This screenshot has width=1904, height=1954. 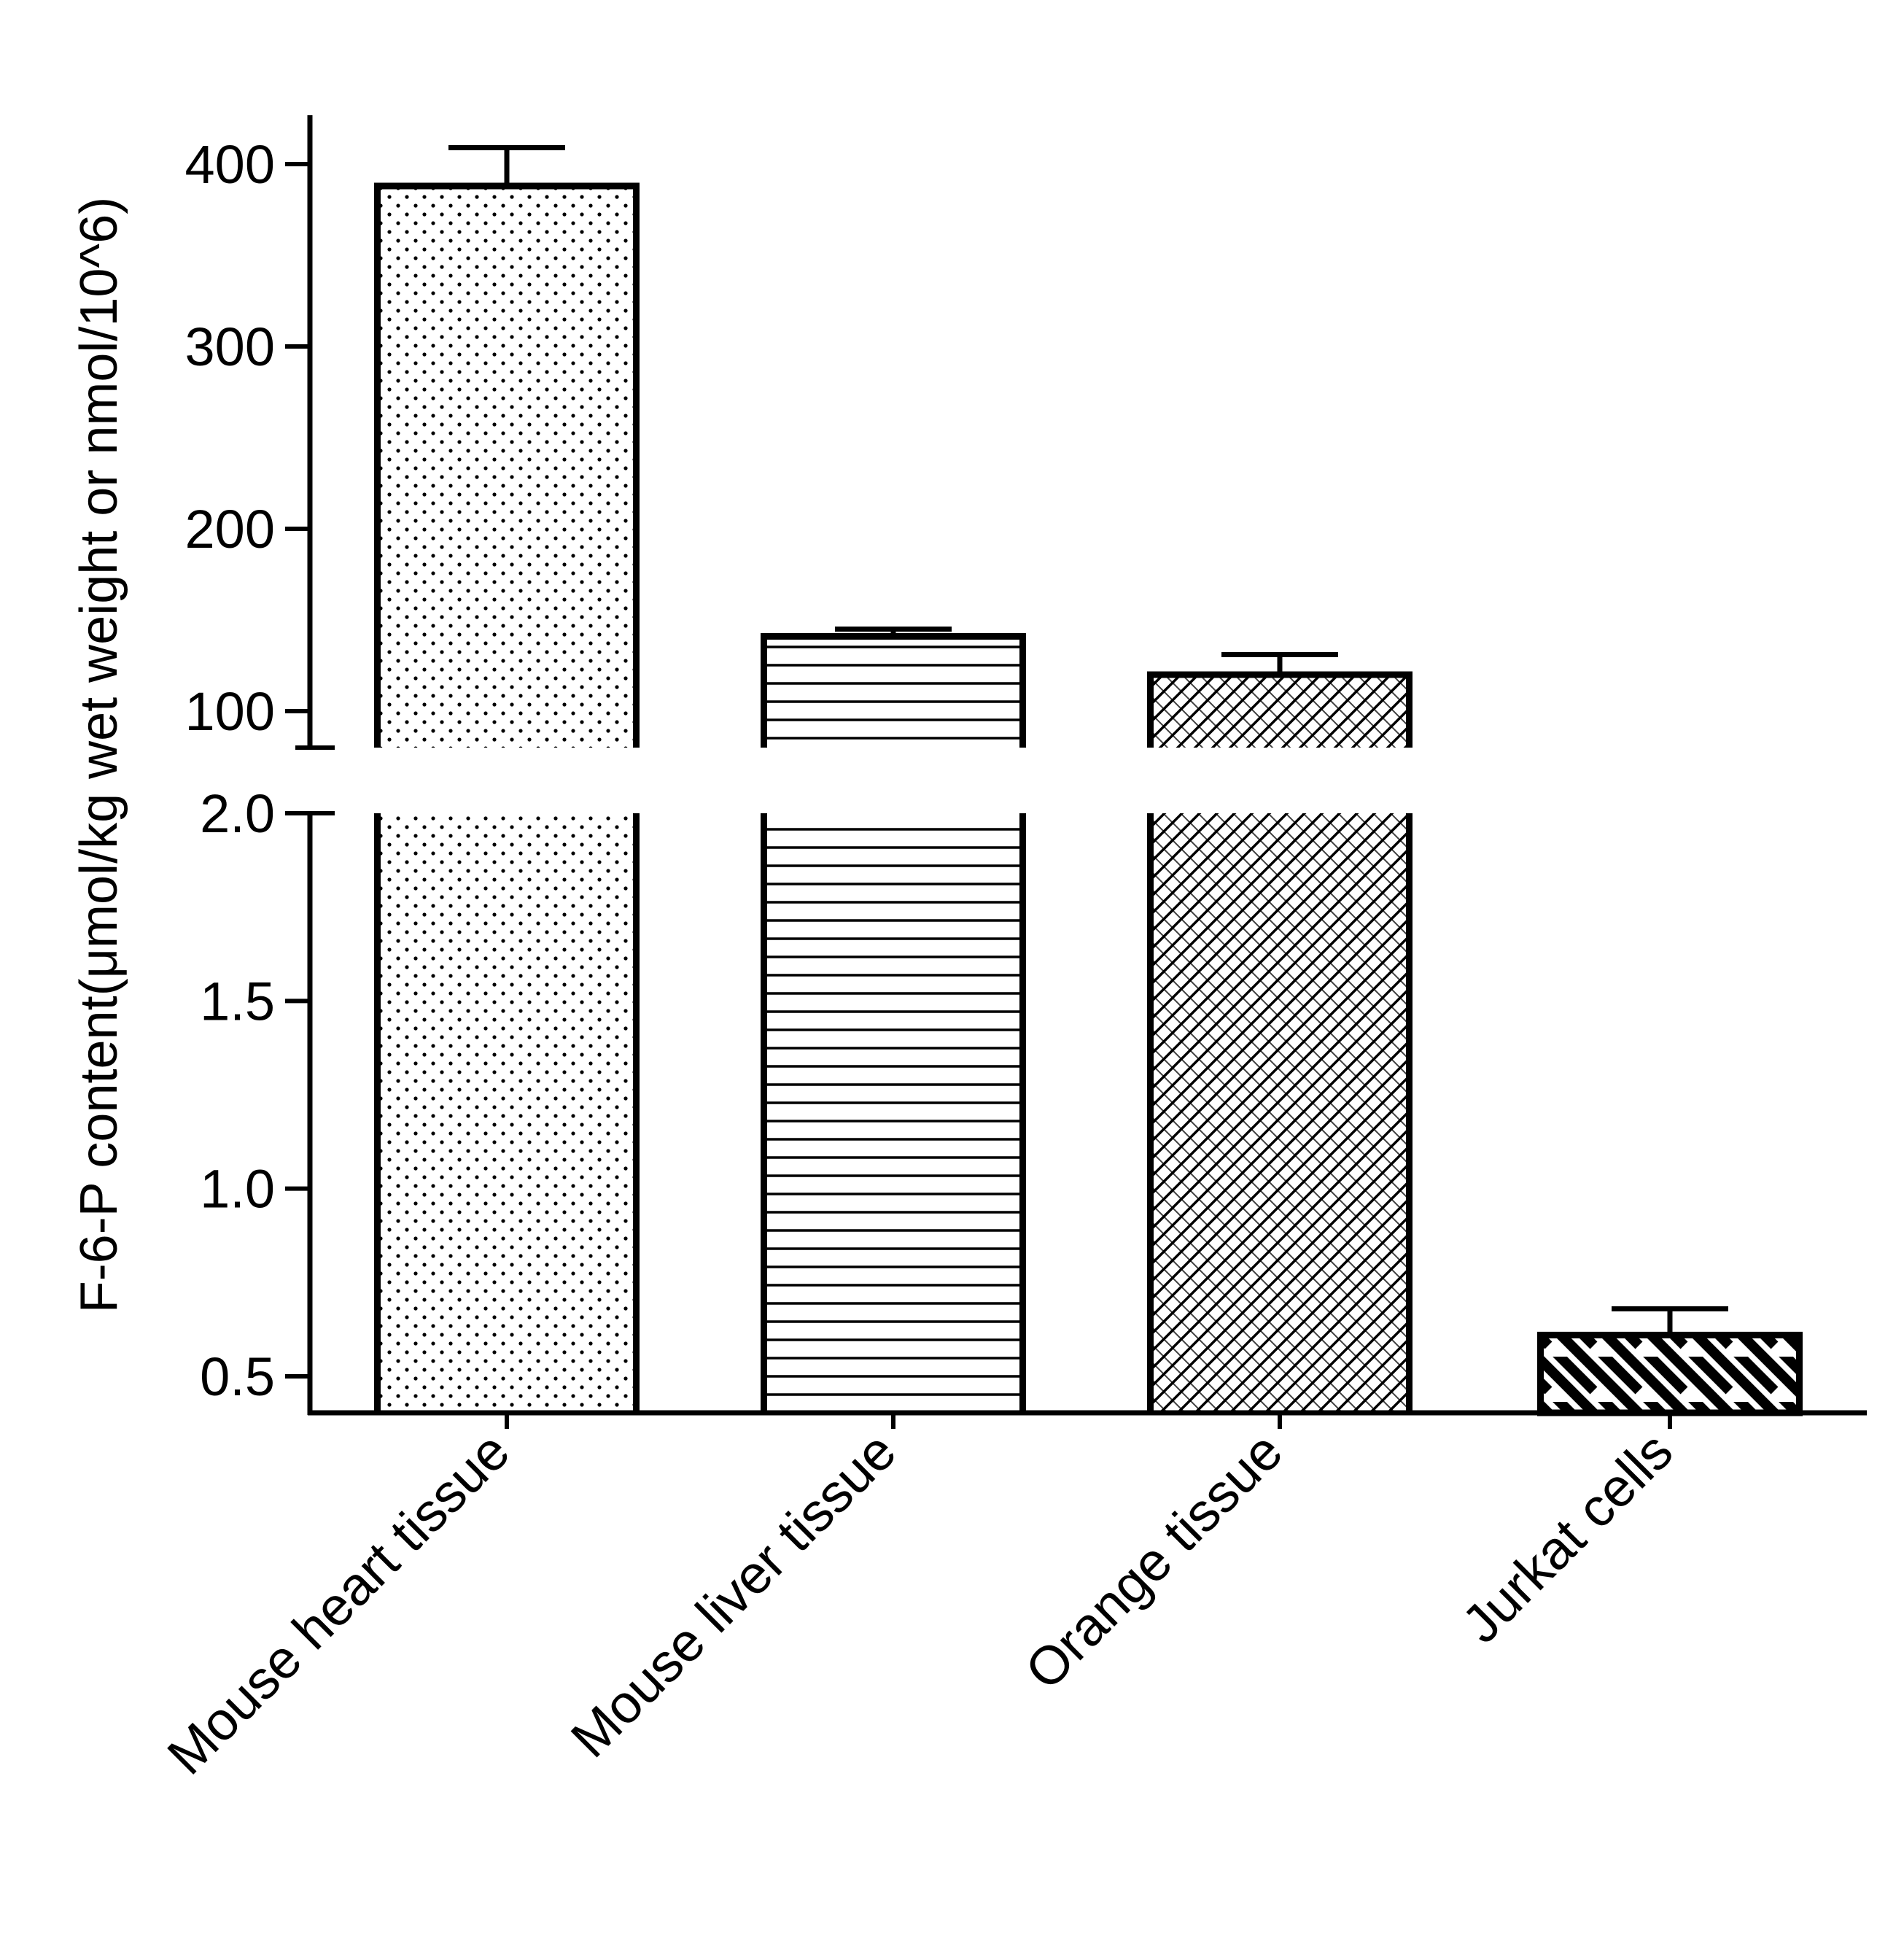 What do you see at coordinates (733, 1595) in the screenshot?
I see `x-tick-label-1: Mouse liver tissue` at bounding box center [733, 1595].